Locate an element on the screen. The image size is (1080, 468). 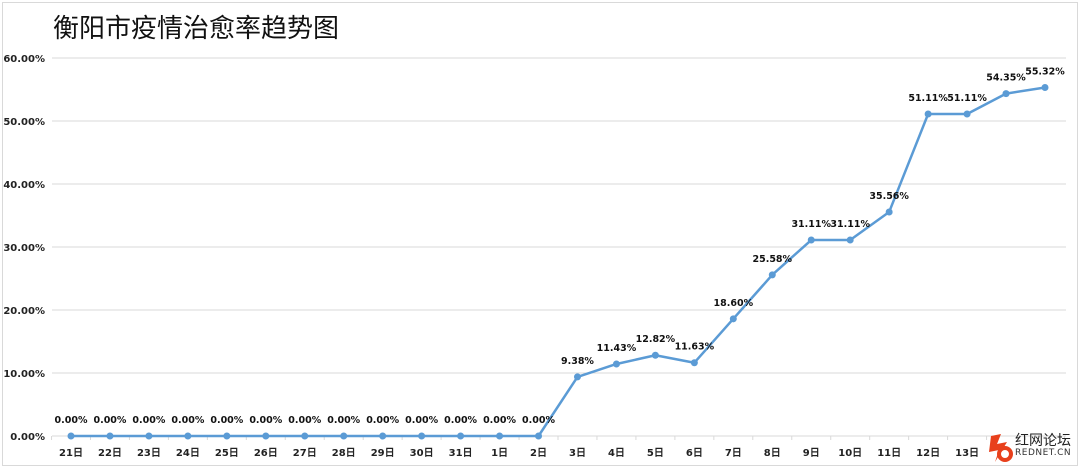
y-tick-label: 50.00% is located at coordinates (24, 122).